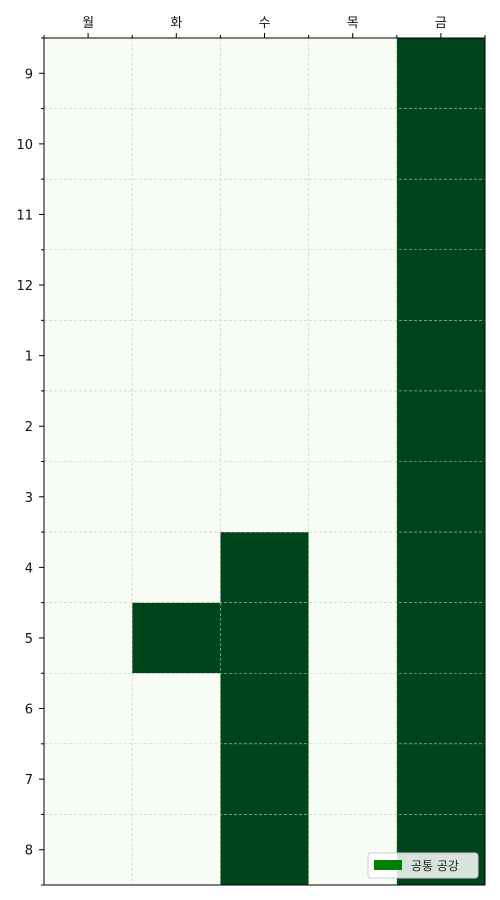 Image resolution: width=500 pixels, height=900 pixels. What do you see at coordinates (24, 145) in the screenshot?
I see `y-tick-label: 10` at bounding box center [24, 145].